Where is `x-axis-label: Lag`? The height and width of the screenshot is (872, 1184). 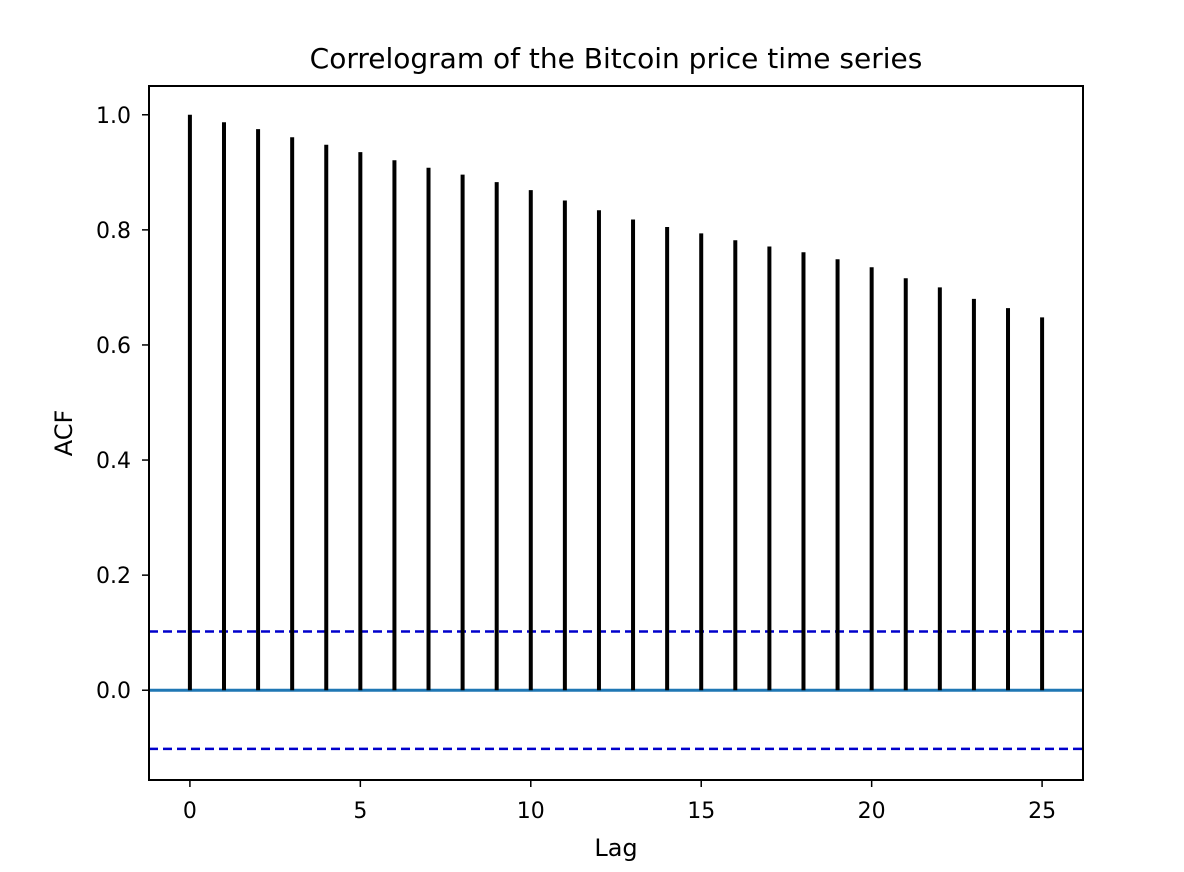
x-axis-label: Lag is located at coordinates (615, 848).